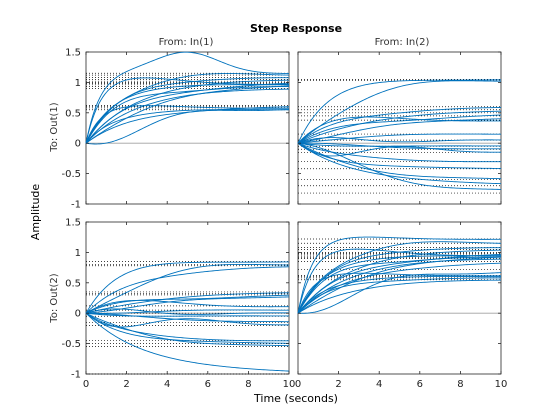 Image resolution: width=560 pixels, height=420 pixels. I want to click on subplot-frame, so click(399, 128).